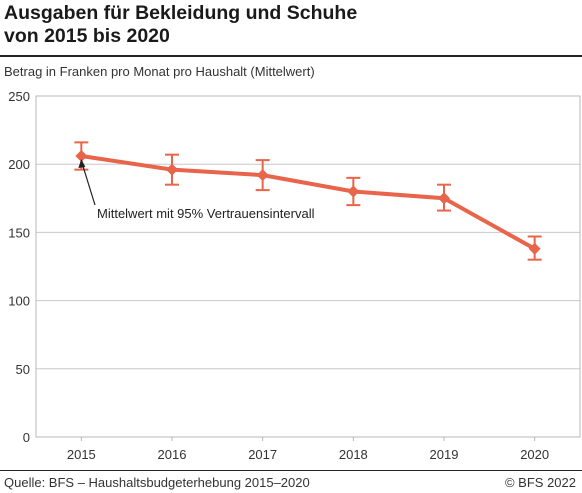 Image resolution: width=582 pixels, height=493 pixels. What do you see at coordinates (181, 13) in the screenshot?
I see `chart-title-line-1: Ausgaben für Bekleidung und Schuhe` at bounding box center [181, 13].